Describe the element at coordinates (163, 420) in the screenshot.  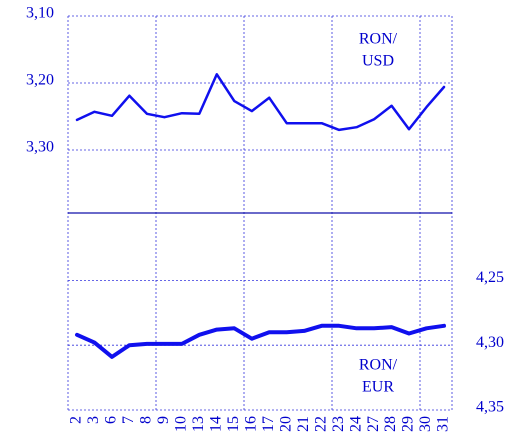
I see `x-tick-label: 9` at that location.